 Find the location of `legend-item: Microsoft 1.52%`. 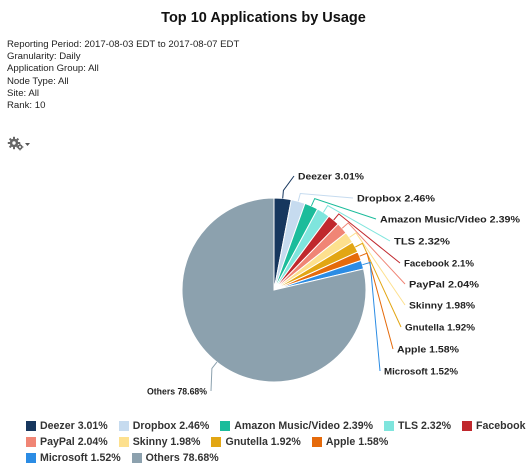

legend-item: Microsoft 1.52% is located at coordinates (73, 458).